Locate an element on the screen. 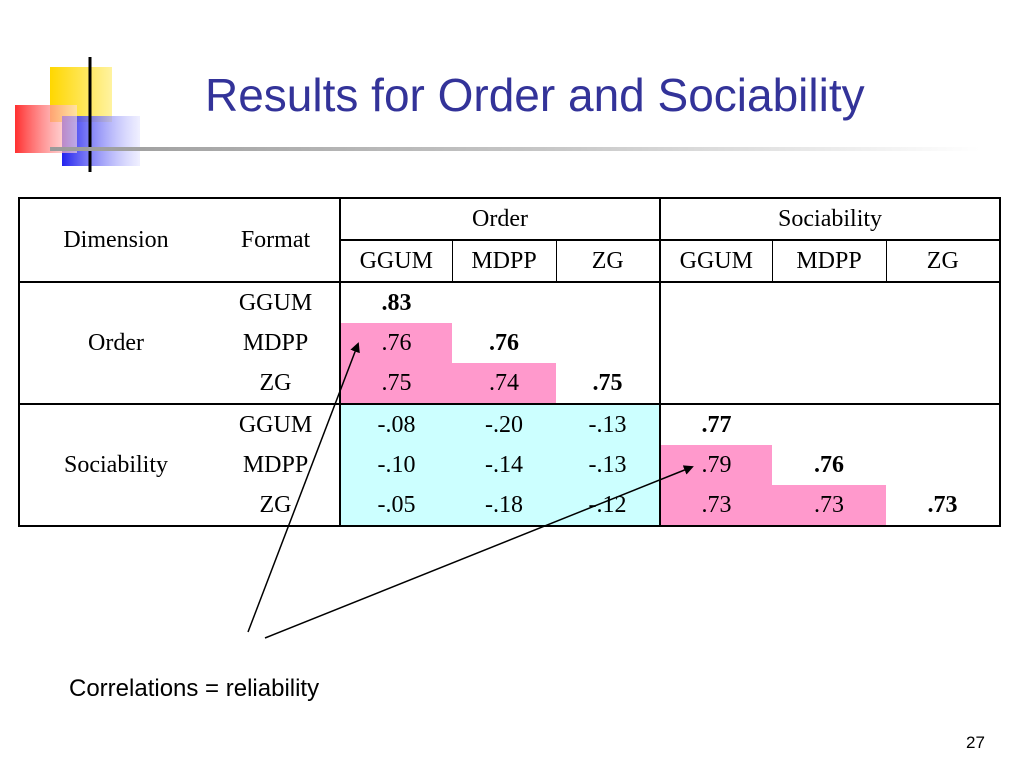  reliability-cell: .77 is located at coordinates (716, 424).